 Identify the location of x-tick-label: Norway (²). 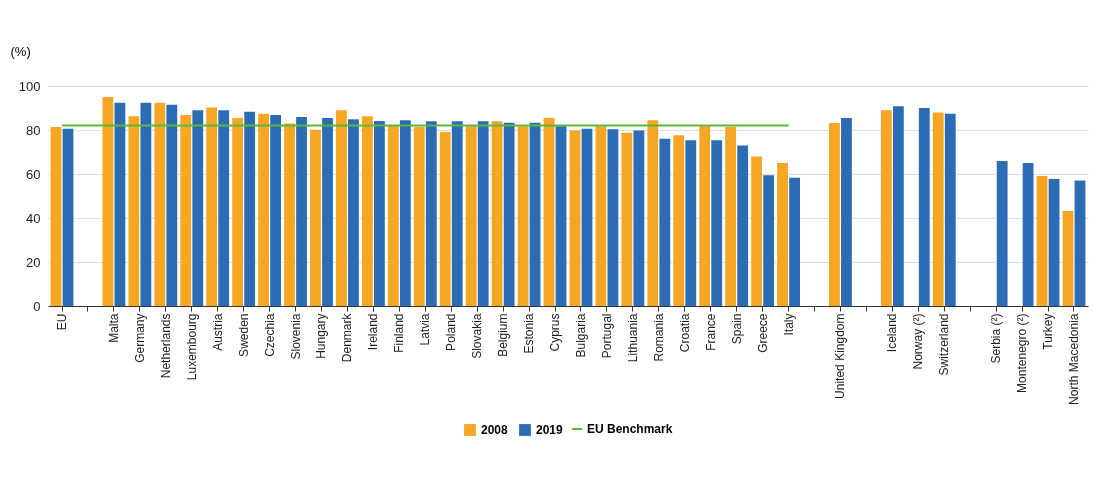
(918, 341).